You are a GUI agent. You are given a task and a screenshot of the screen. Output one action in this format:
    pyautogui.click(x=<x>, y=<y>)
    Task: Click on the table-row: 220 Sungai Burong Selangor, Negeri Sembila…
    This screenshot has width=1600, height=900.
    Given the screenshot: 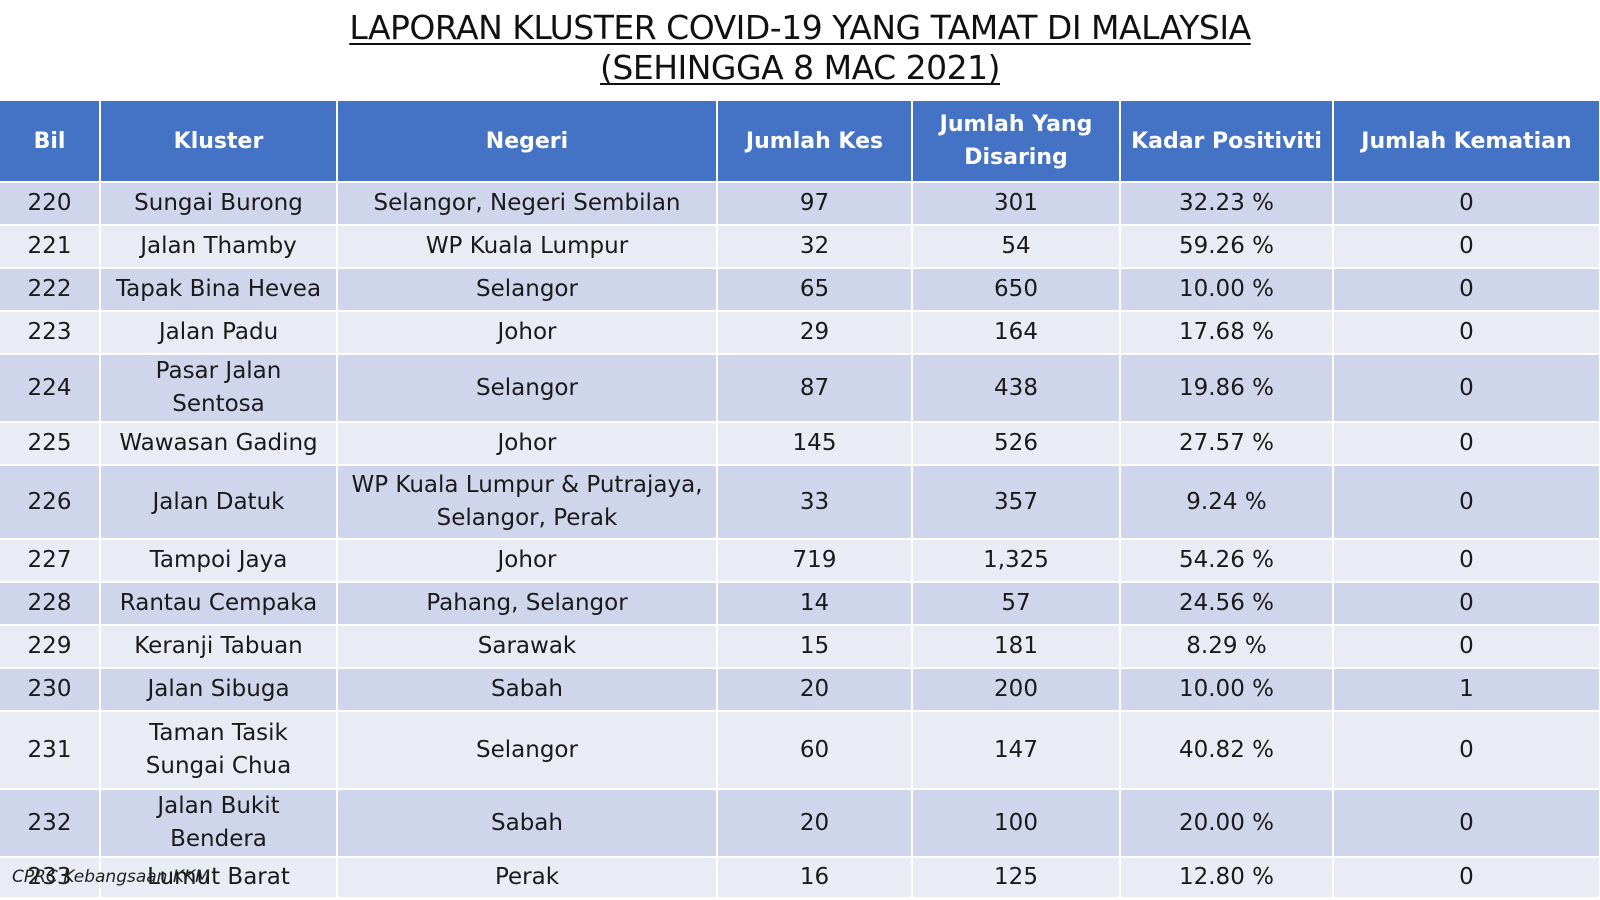 What is the action you would take?
    pyautogui.click(x=800, y=204)
    